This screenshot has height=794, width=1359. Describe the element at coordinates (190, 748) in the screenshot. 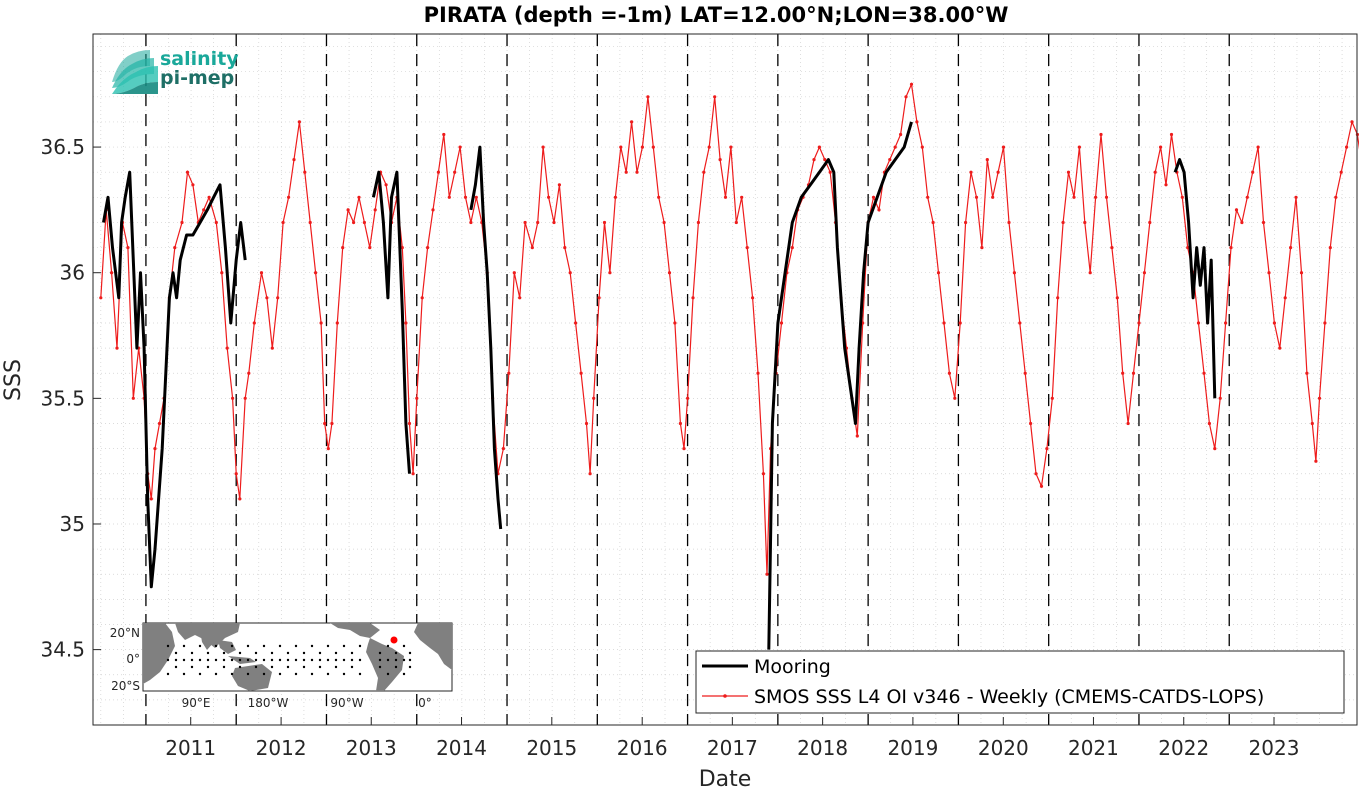

I see `x-tick-label: 2011` at that location.